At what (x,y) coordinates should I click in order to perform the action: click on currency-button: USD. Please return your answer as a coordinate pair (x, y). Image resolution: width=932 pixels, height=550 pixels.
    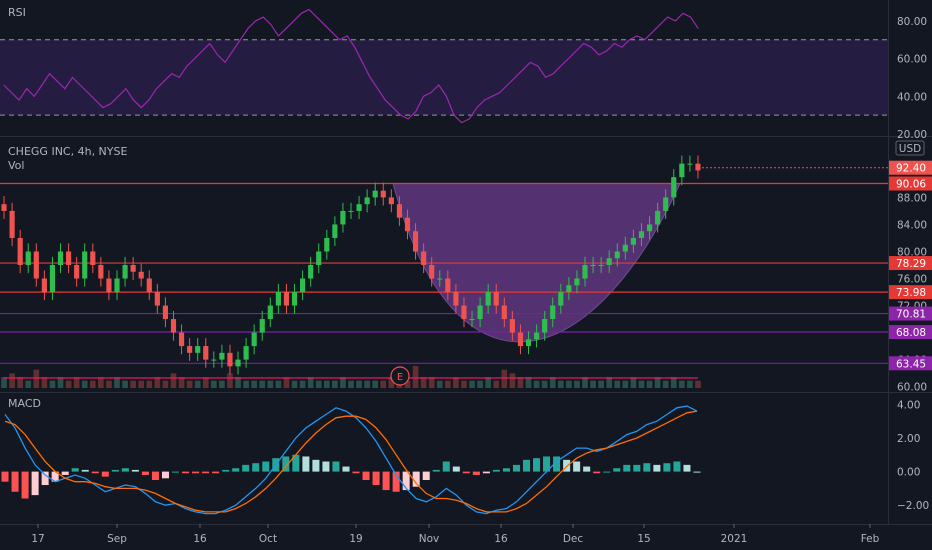
    Looking at the image, I should click on (910, 148).